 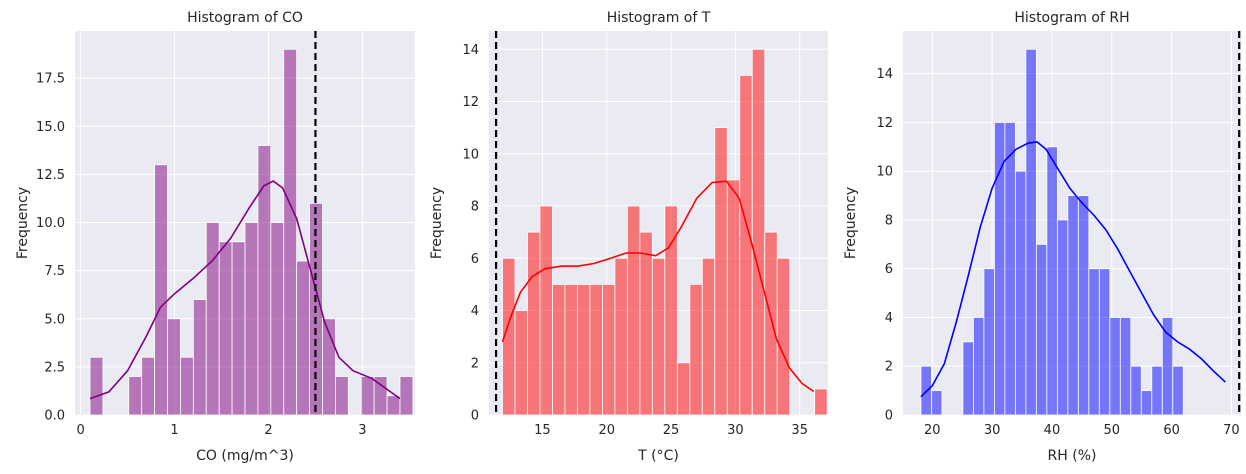 I want to click on rh-y-axis-label: Frequency, so click(x=851, y=223).